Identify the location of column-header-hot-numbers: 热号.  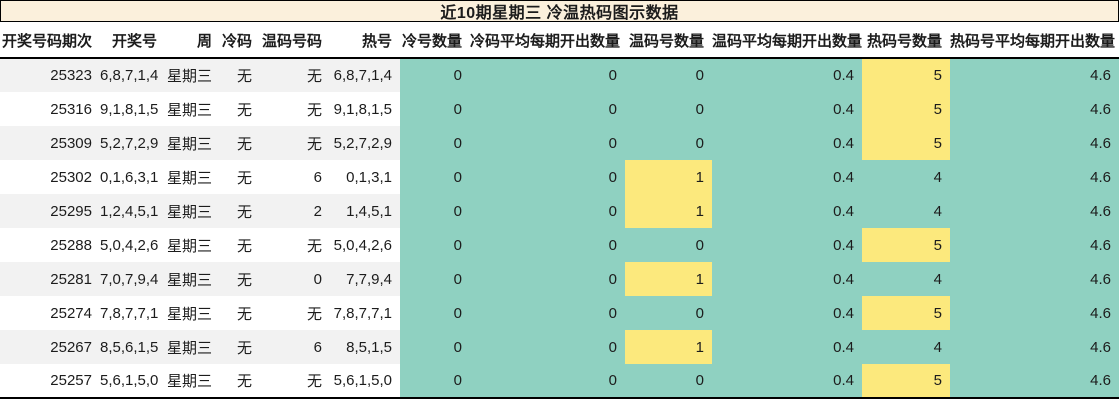
(365, 41).